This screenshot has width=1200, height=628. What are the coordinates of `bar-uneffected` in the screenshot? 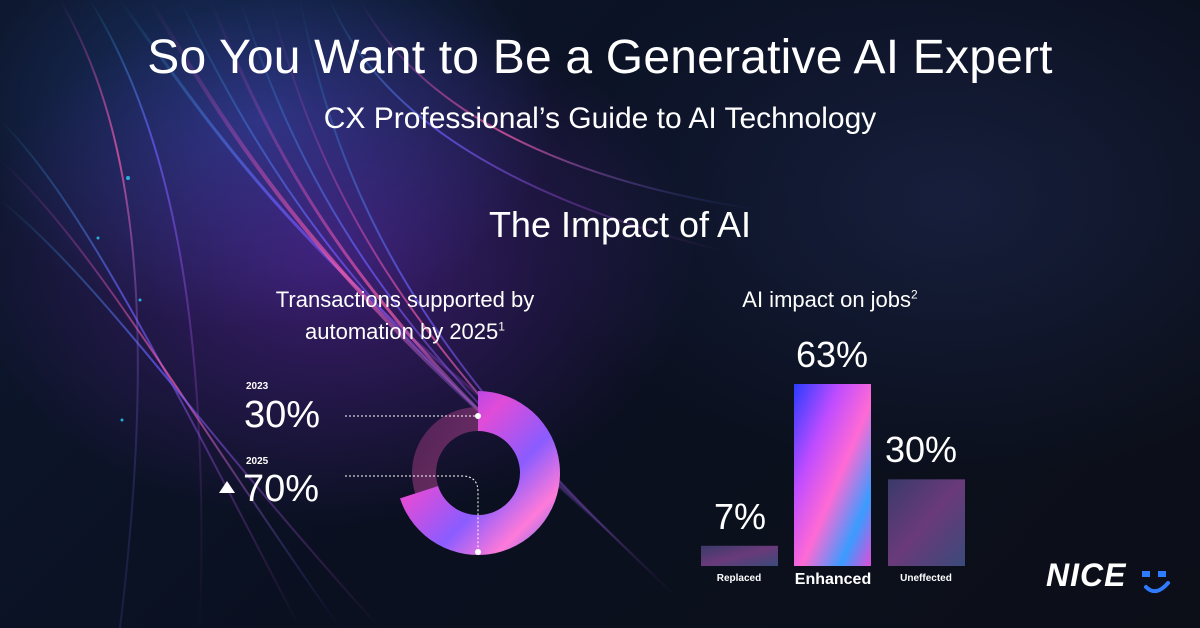 It's located at (926, 522).